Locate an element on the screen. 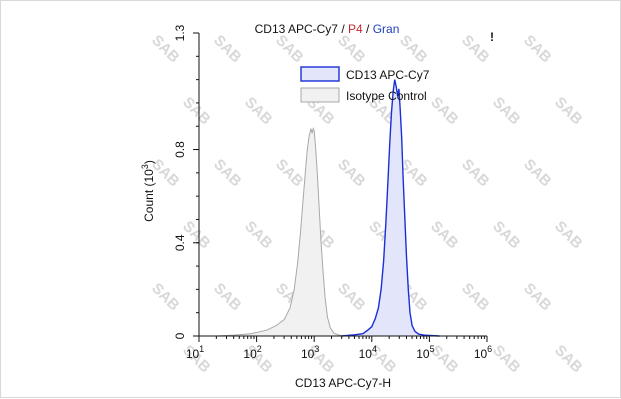 The width and height of the screenshot is (621, 399). y-tick-label: 0.4 is located at coordinates (180, 242).